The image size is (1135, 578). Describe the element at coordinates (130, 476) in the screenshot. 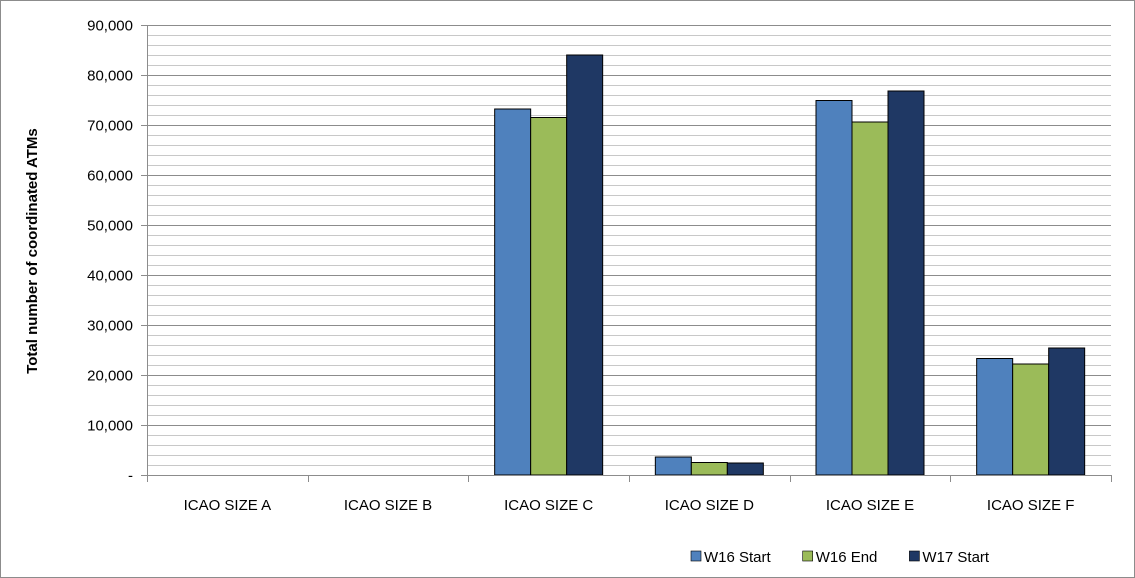

I see `y-tick-label: -` at that location.